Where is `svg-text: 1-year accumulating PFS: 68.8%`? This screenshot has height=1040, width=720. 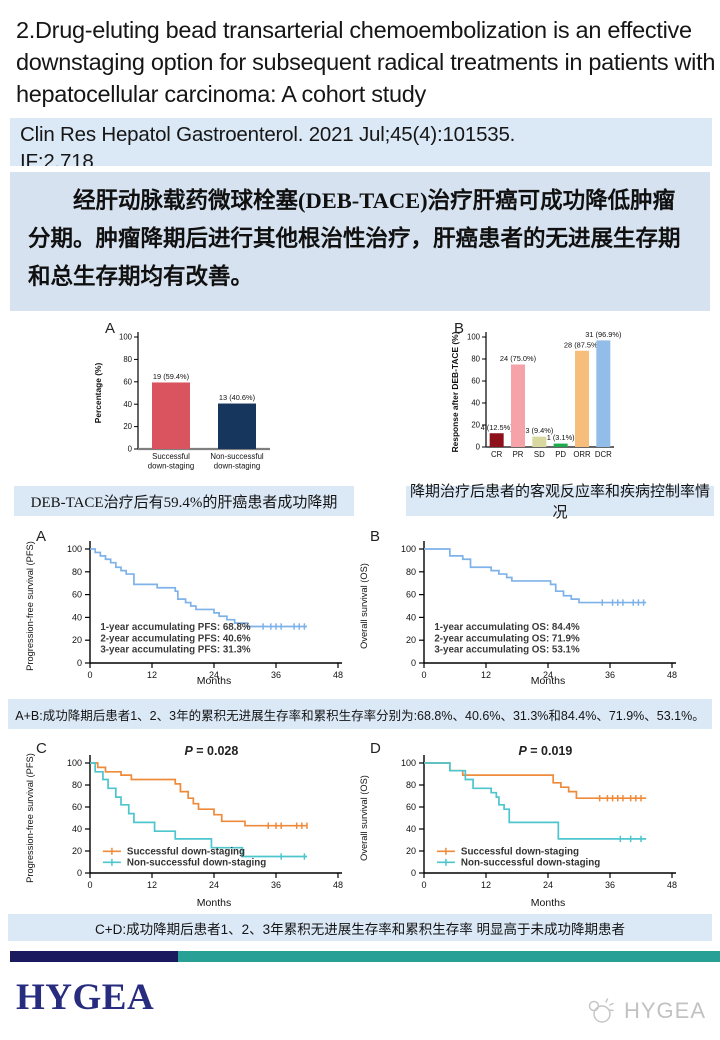 svg-text: 1-year accumulating PFS: 68.8% is located at coordinates (175, 627).